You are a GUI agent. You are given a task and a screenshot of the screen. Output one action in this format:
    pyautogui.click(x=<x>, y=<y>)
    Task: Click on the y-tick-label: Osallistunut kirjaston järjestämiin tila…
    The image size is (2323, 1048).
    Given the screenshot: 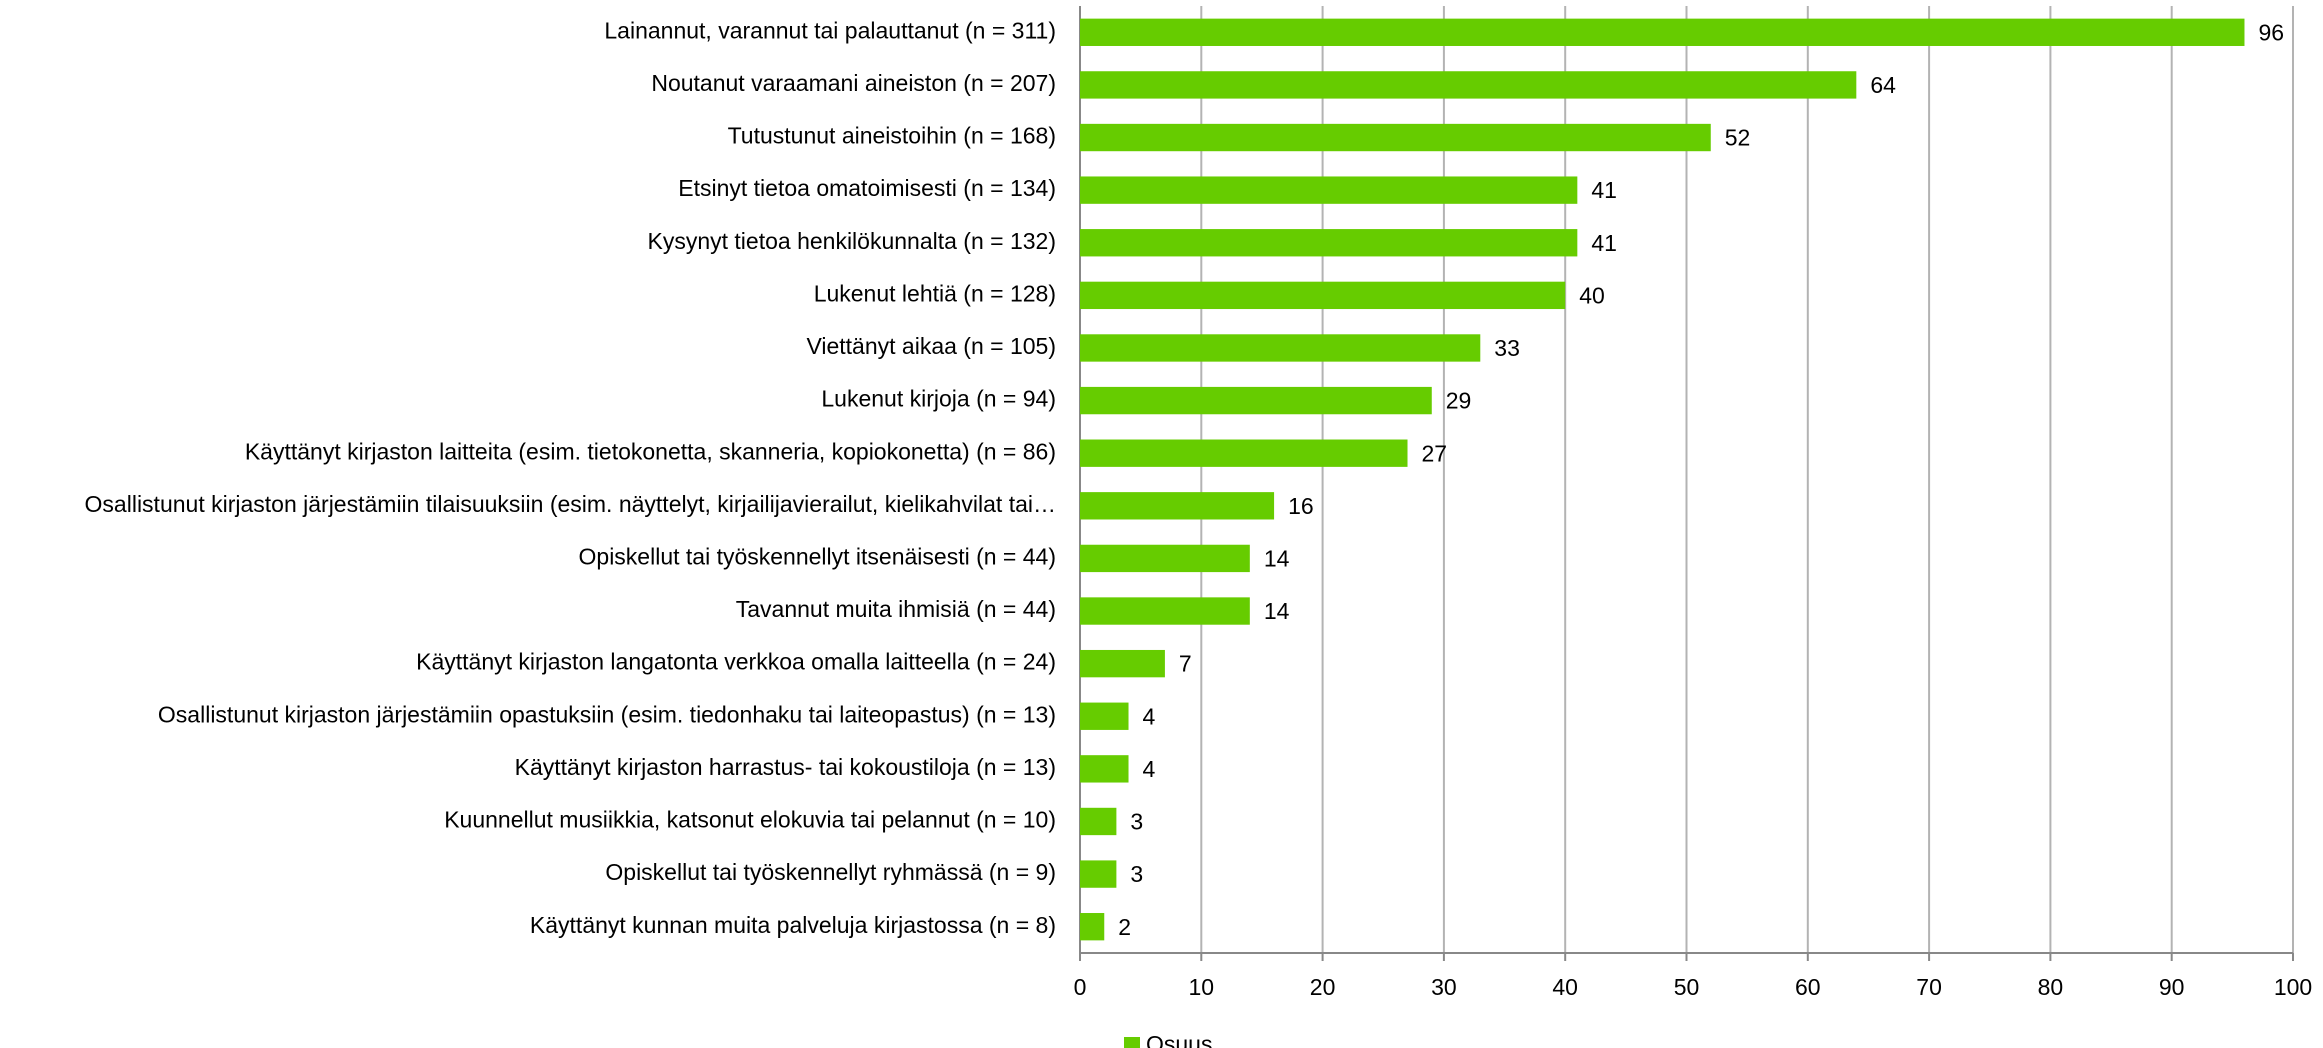 What is the action you would take?
    pyautogui.click(x=570, y=504)
    